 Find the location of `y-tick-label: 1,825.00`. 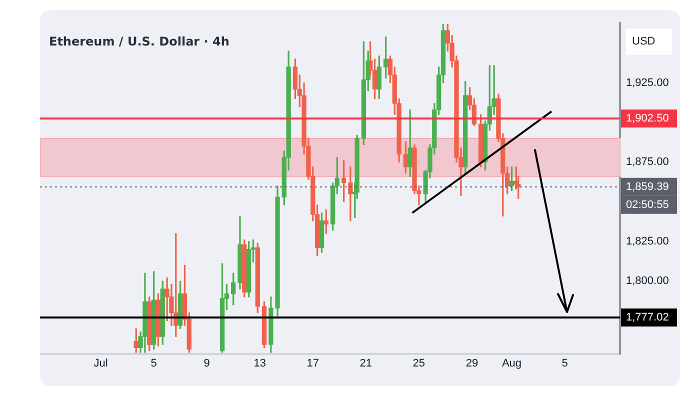

y-tick-label: 1,825.00 is located at coordinates (647, 241).